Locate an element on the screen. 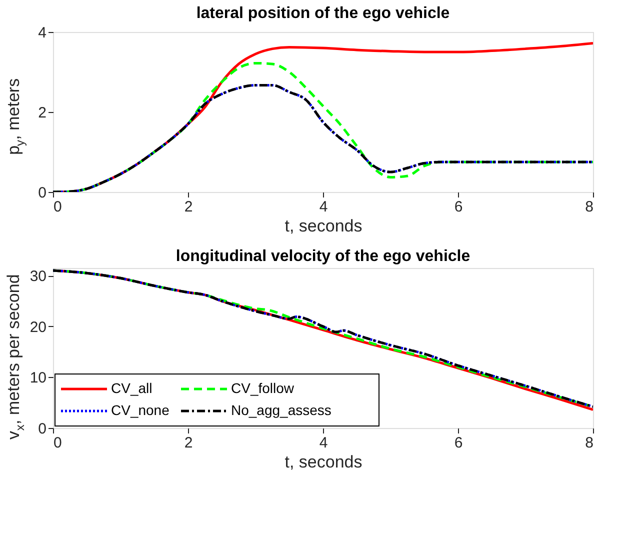  chart-title: lateral position of the ego vehicle is located at coordinates (323, 13).